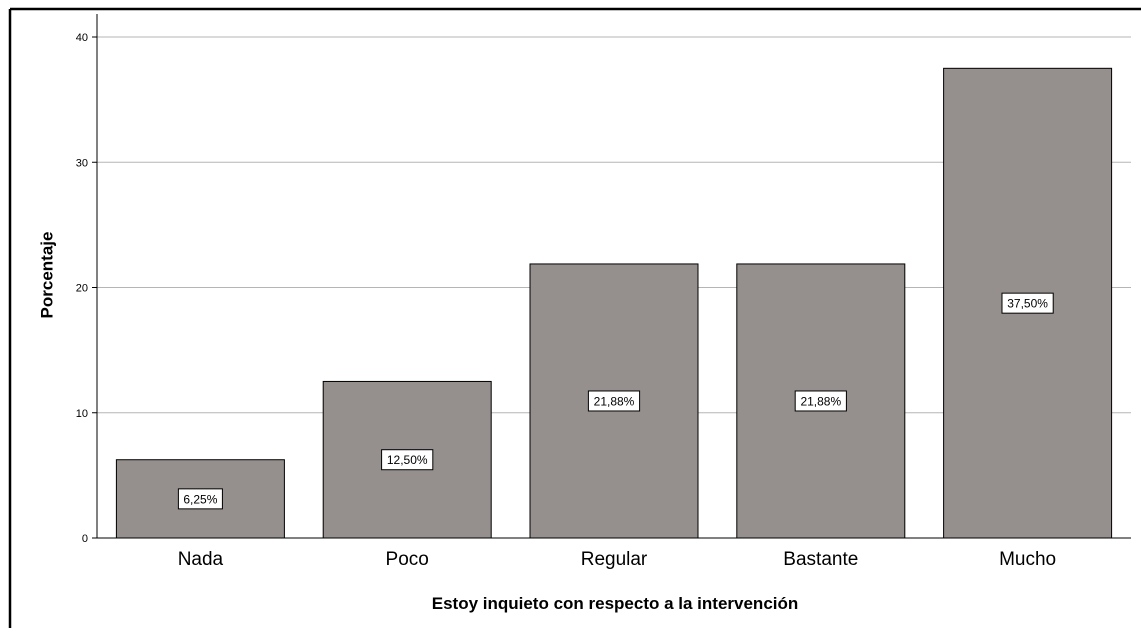  What do you see at coordinates (82, 163) in the screenshot?
I see `y-tick-label: 30` at bounding box center [82, 163].